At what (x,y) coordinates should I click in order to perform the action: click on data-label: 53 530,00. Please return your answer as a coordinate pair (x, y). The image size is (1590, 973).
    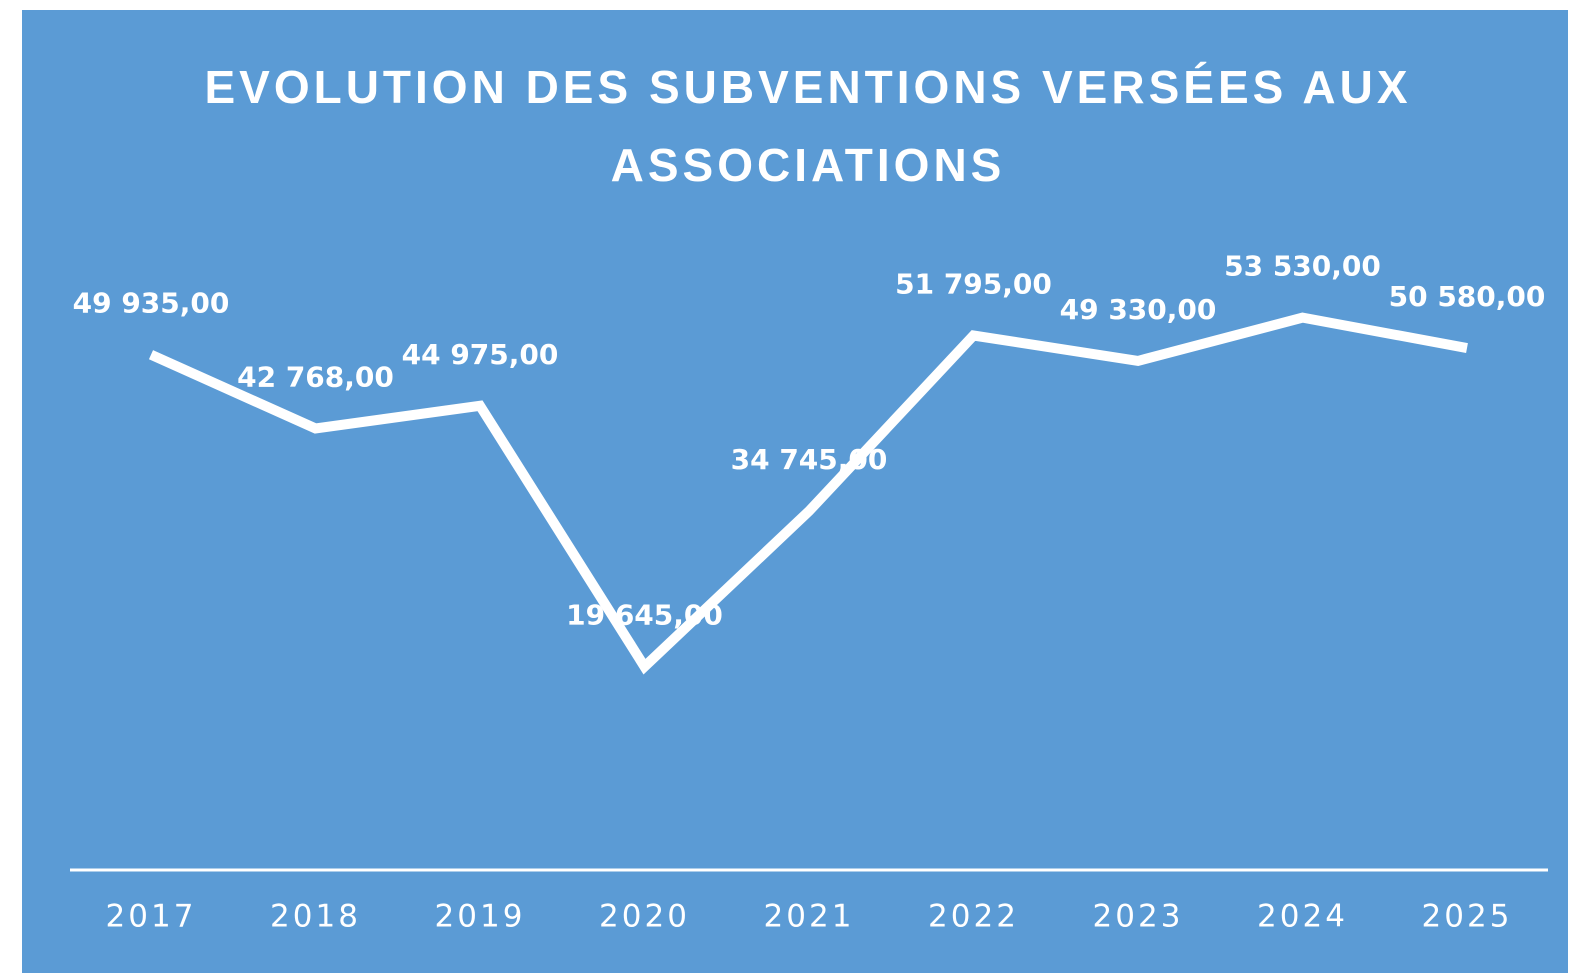
    Looking at the image, I should click on (1302, 266).